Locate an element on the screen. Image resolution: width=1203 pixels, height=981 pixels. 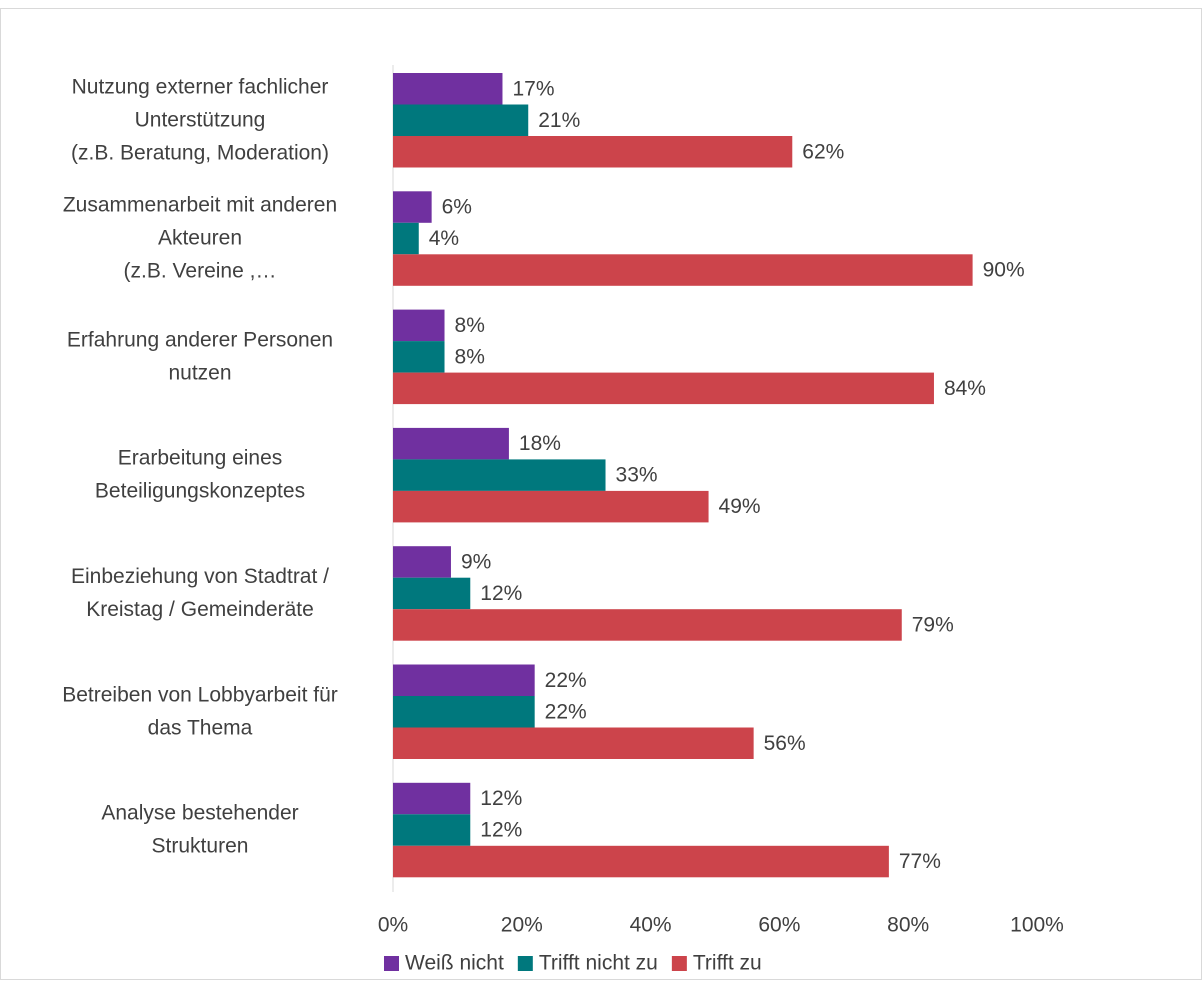
value-label: 17% is located at coordinates (533, 88).